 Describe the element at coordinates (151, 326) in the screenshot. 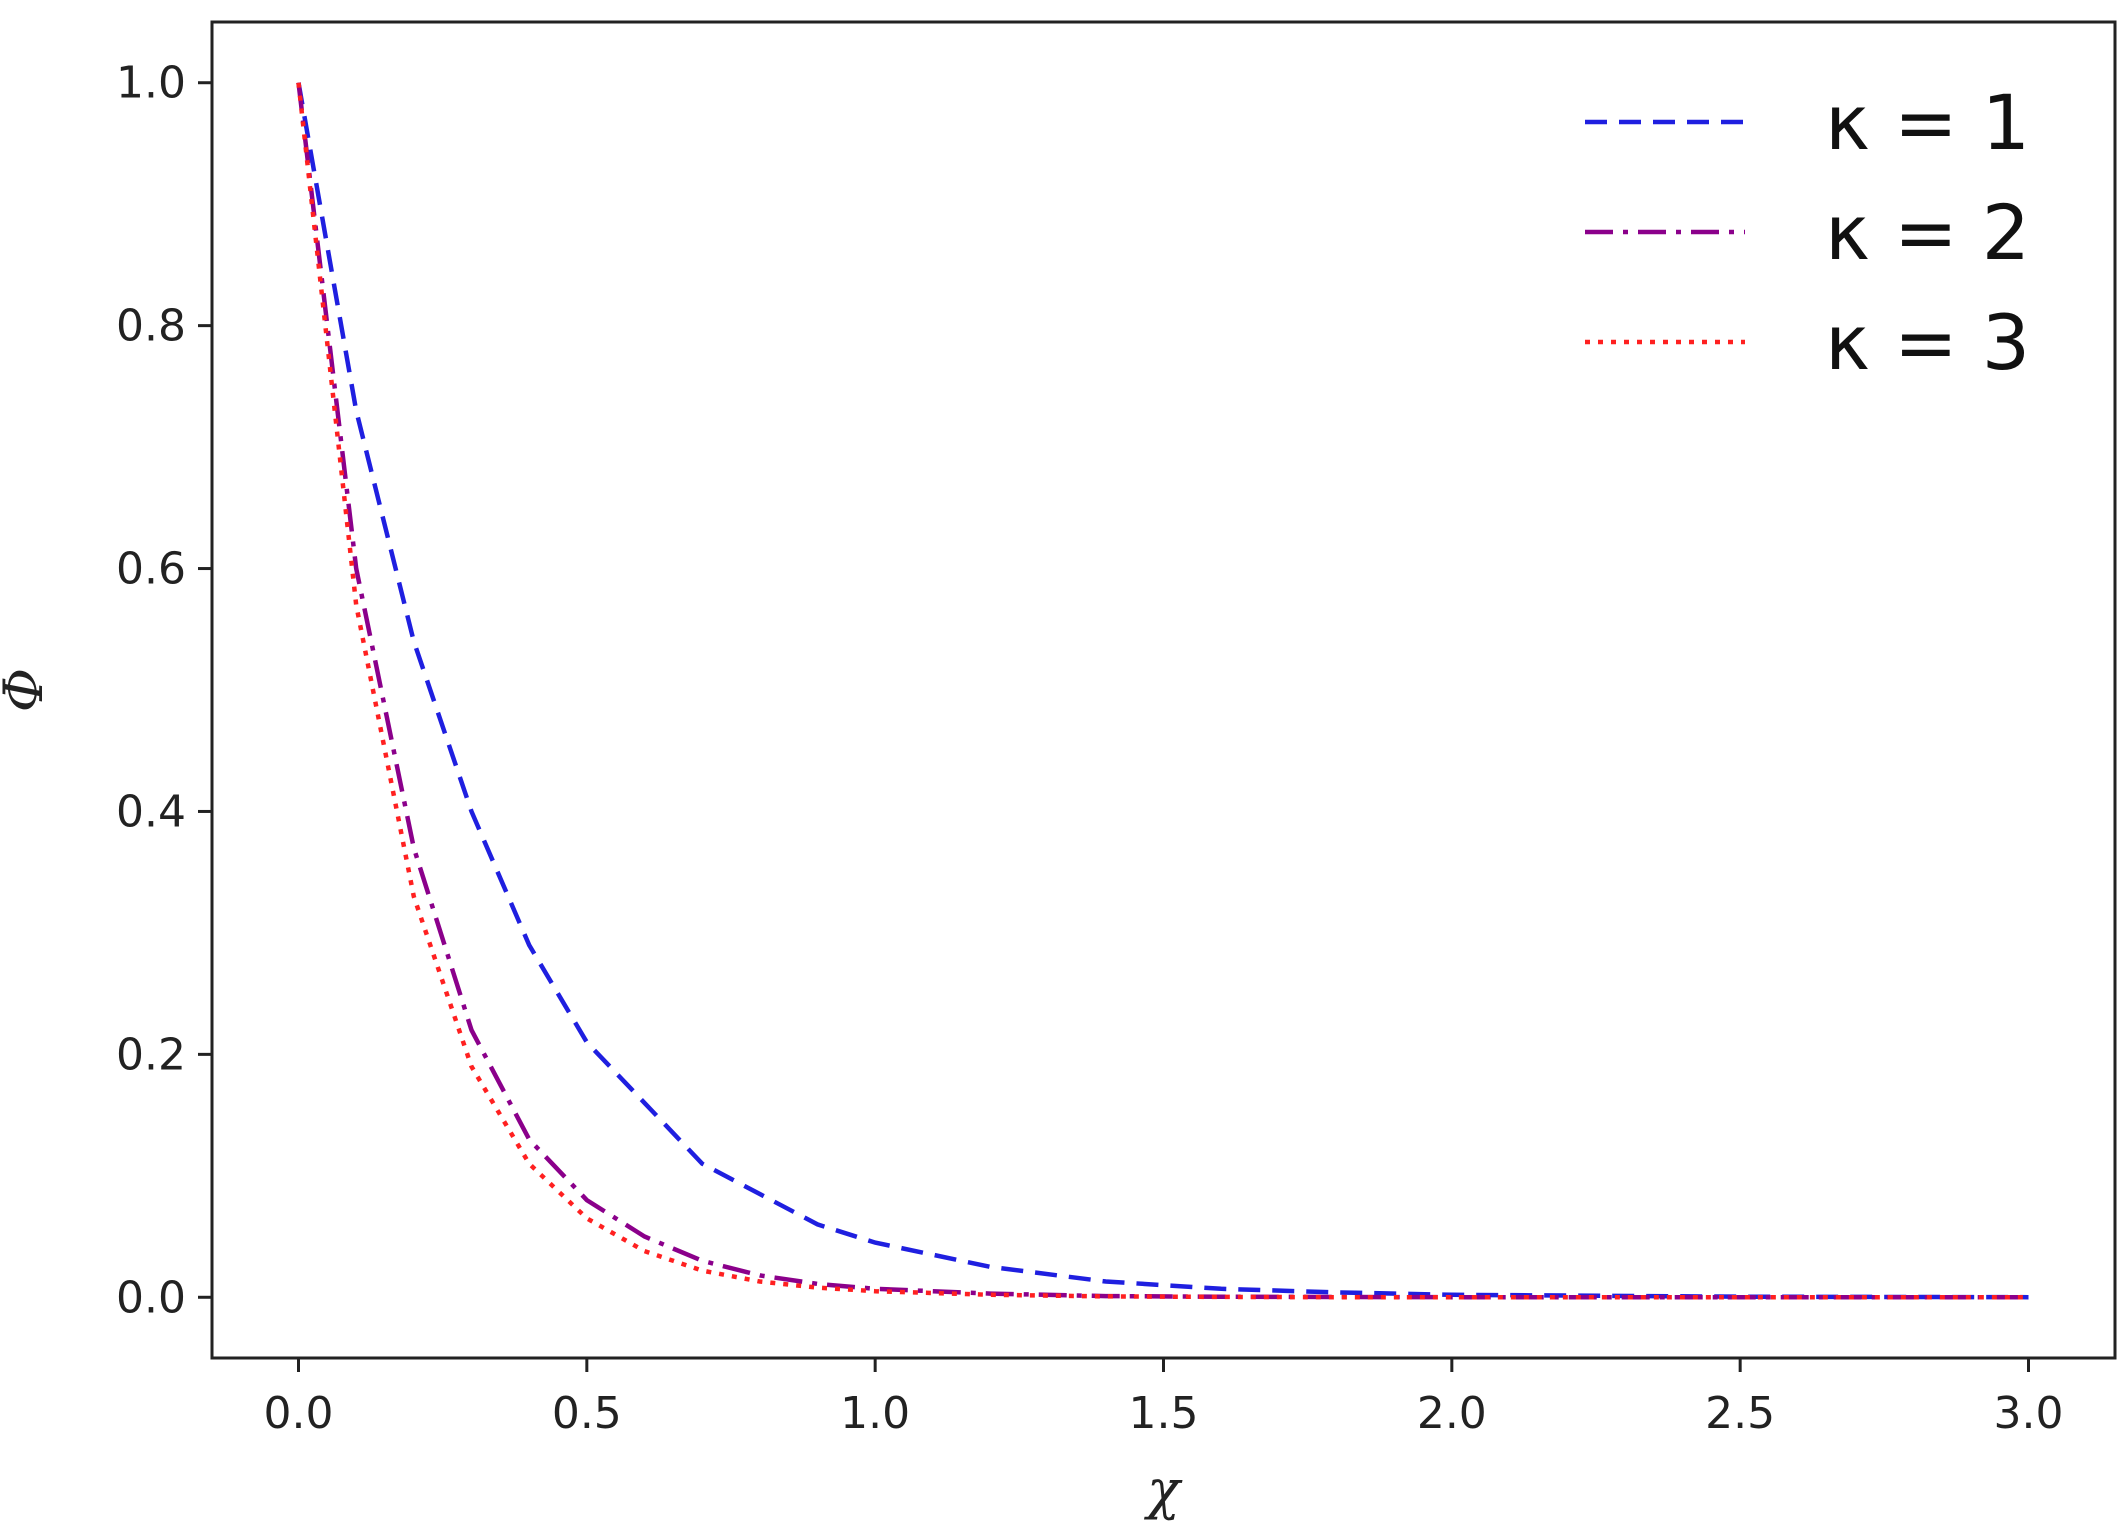

I see `y-tick-label: 0.8` at that location.